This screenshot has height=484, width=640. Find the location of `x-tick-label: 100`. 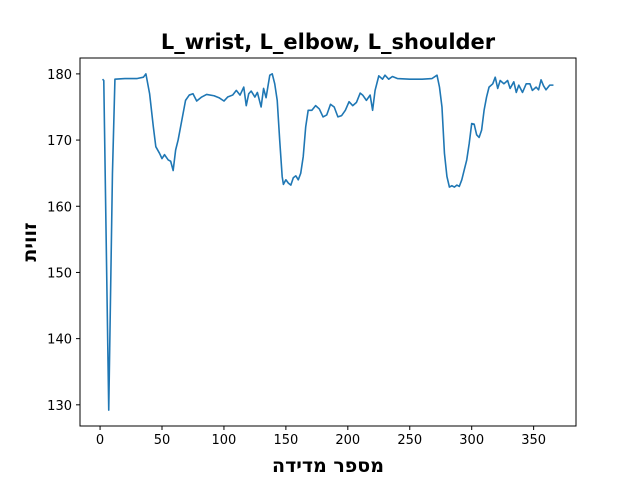

x-tick-label: 100 is located at coordinates (224, 440).